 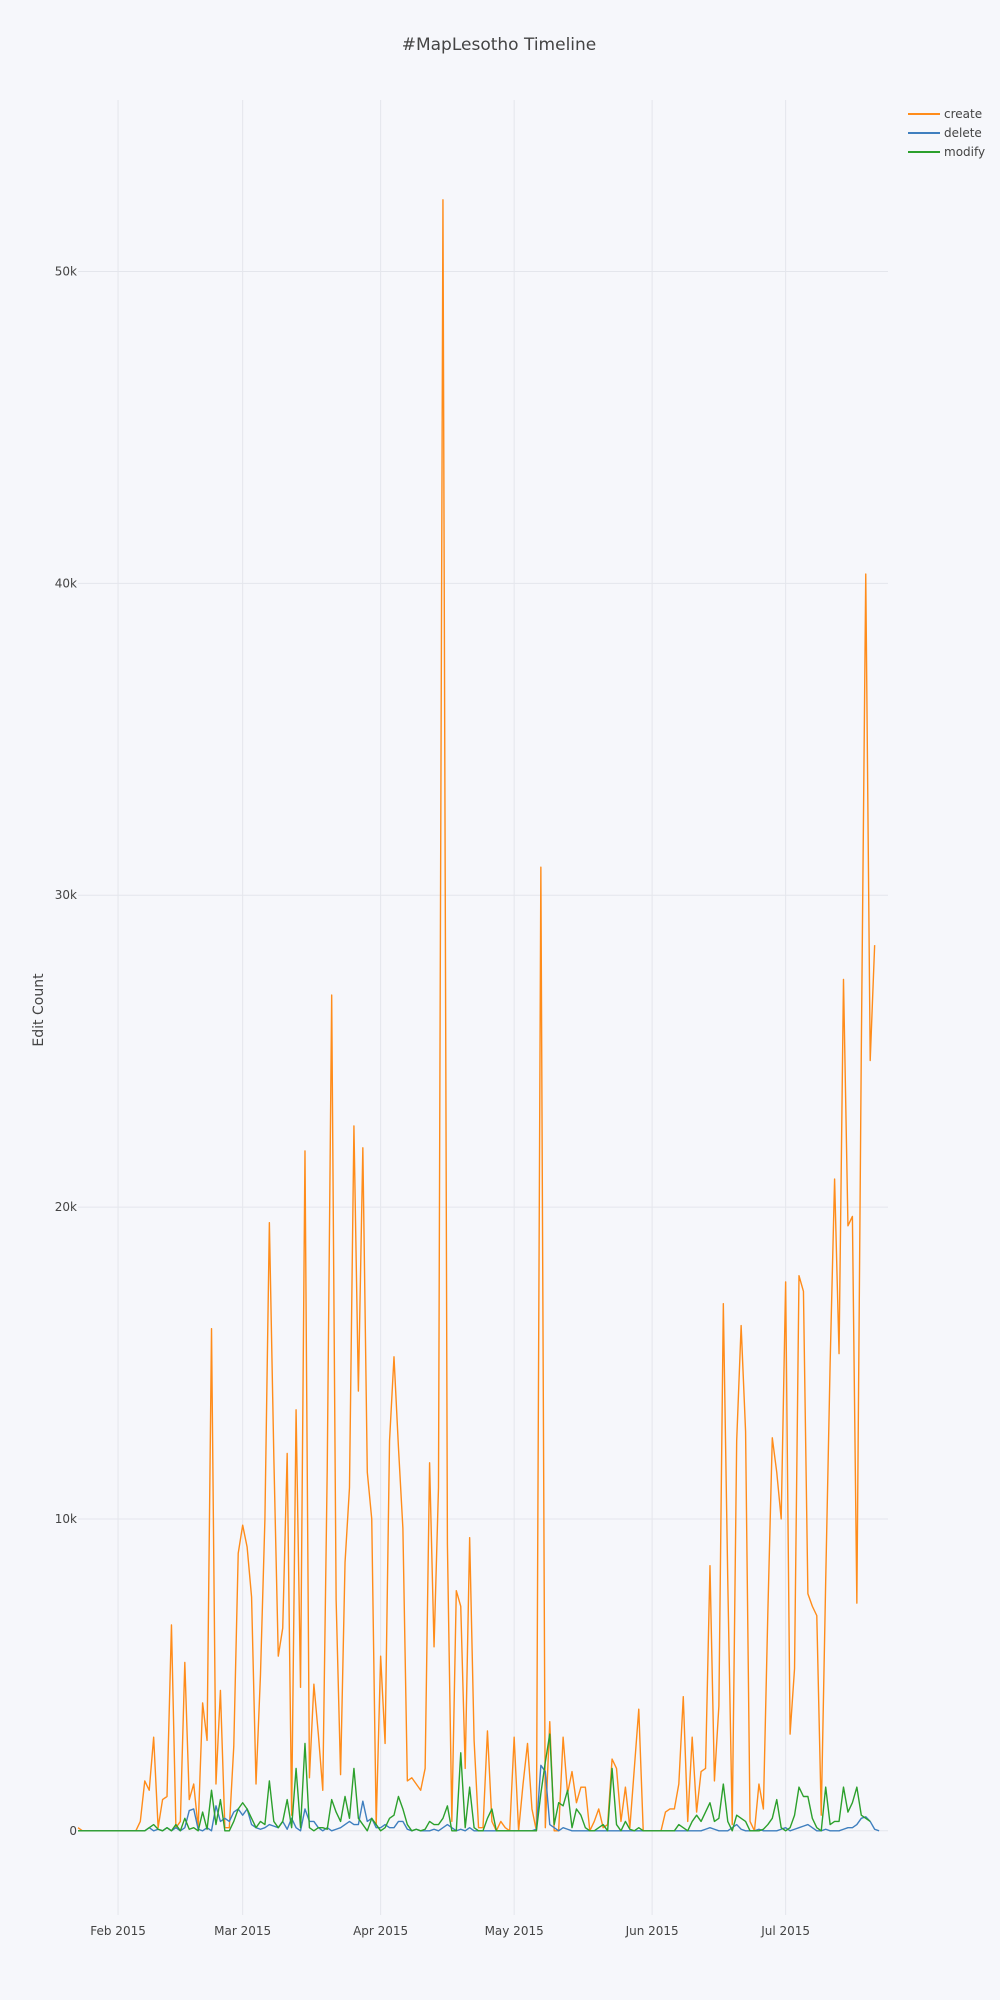 I want to click on legend-label: modify, so click(x=964, y=152).